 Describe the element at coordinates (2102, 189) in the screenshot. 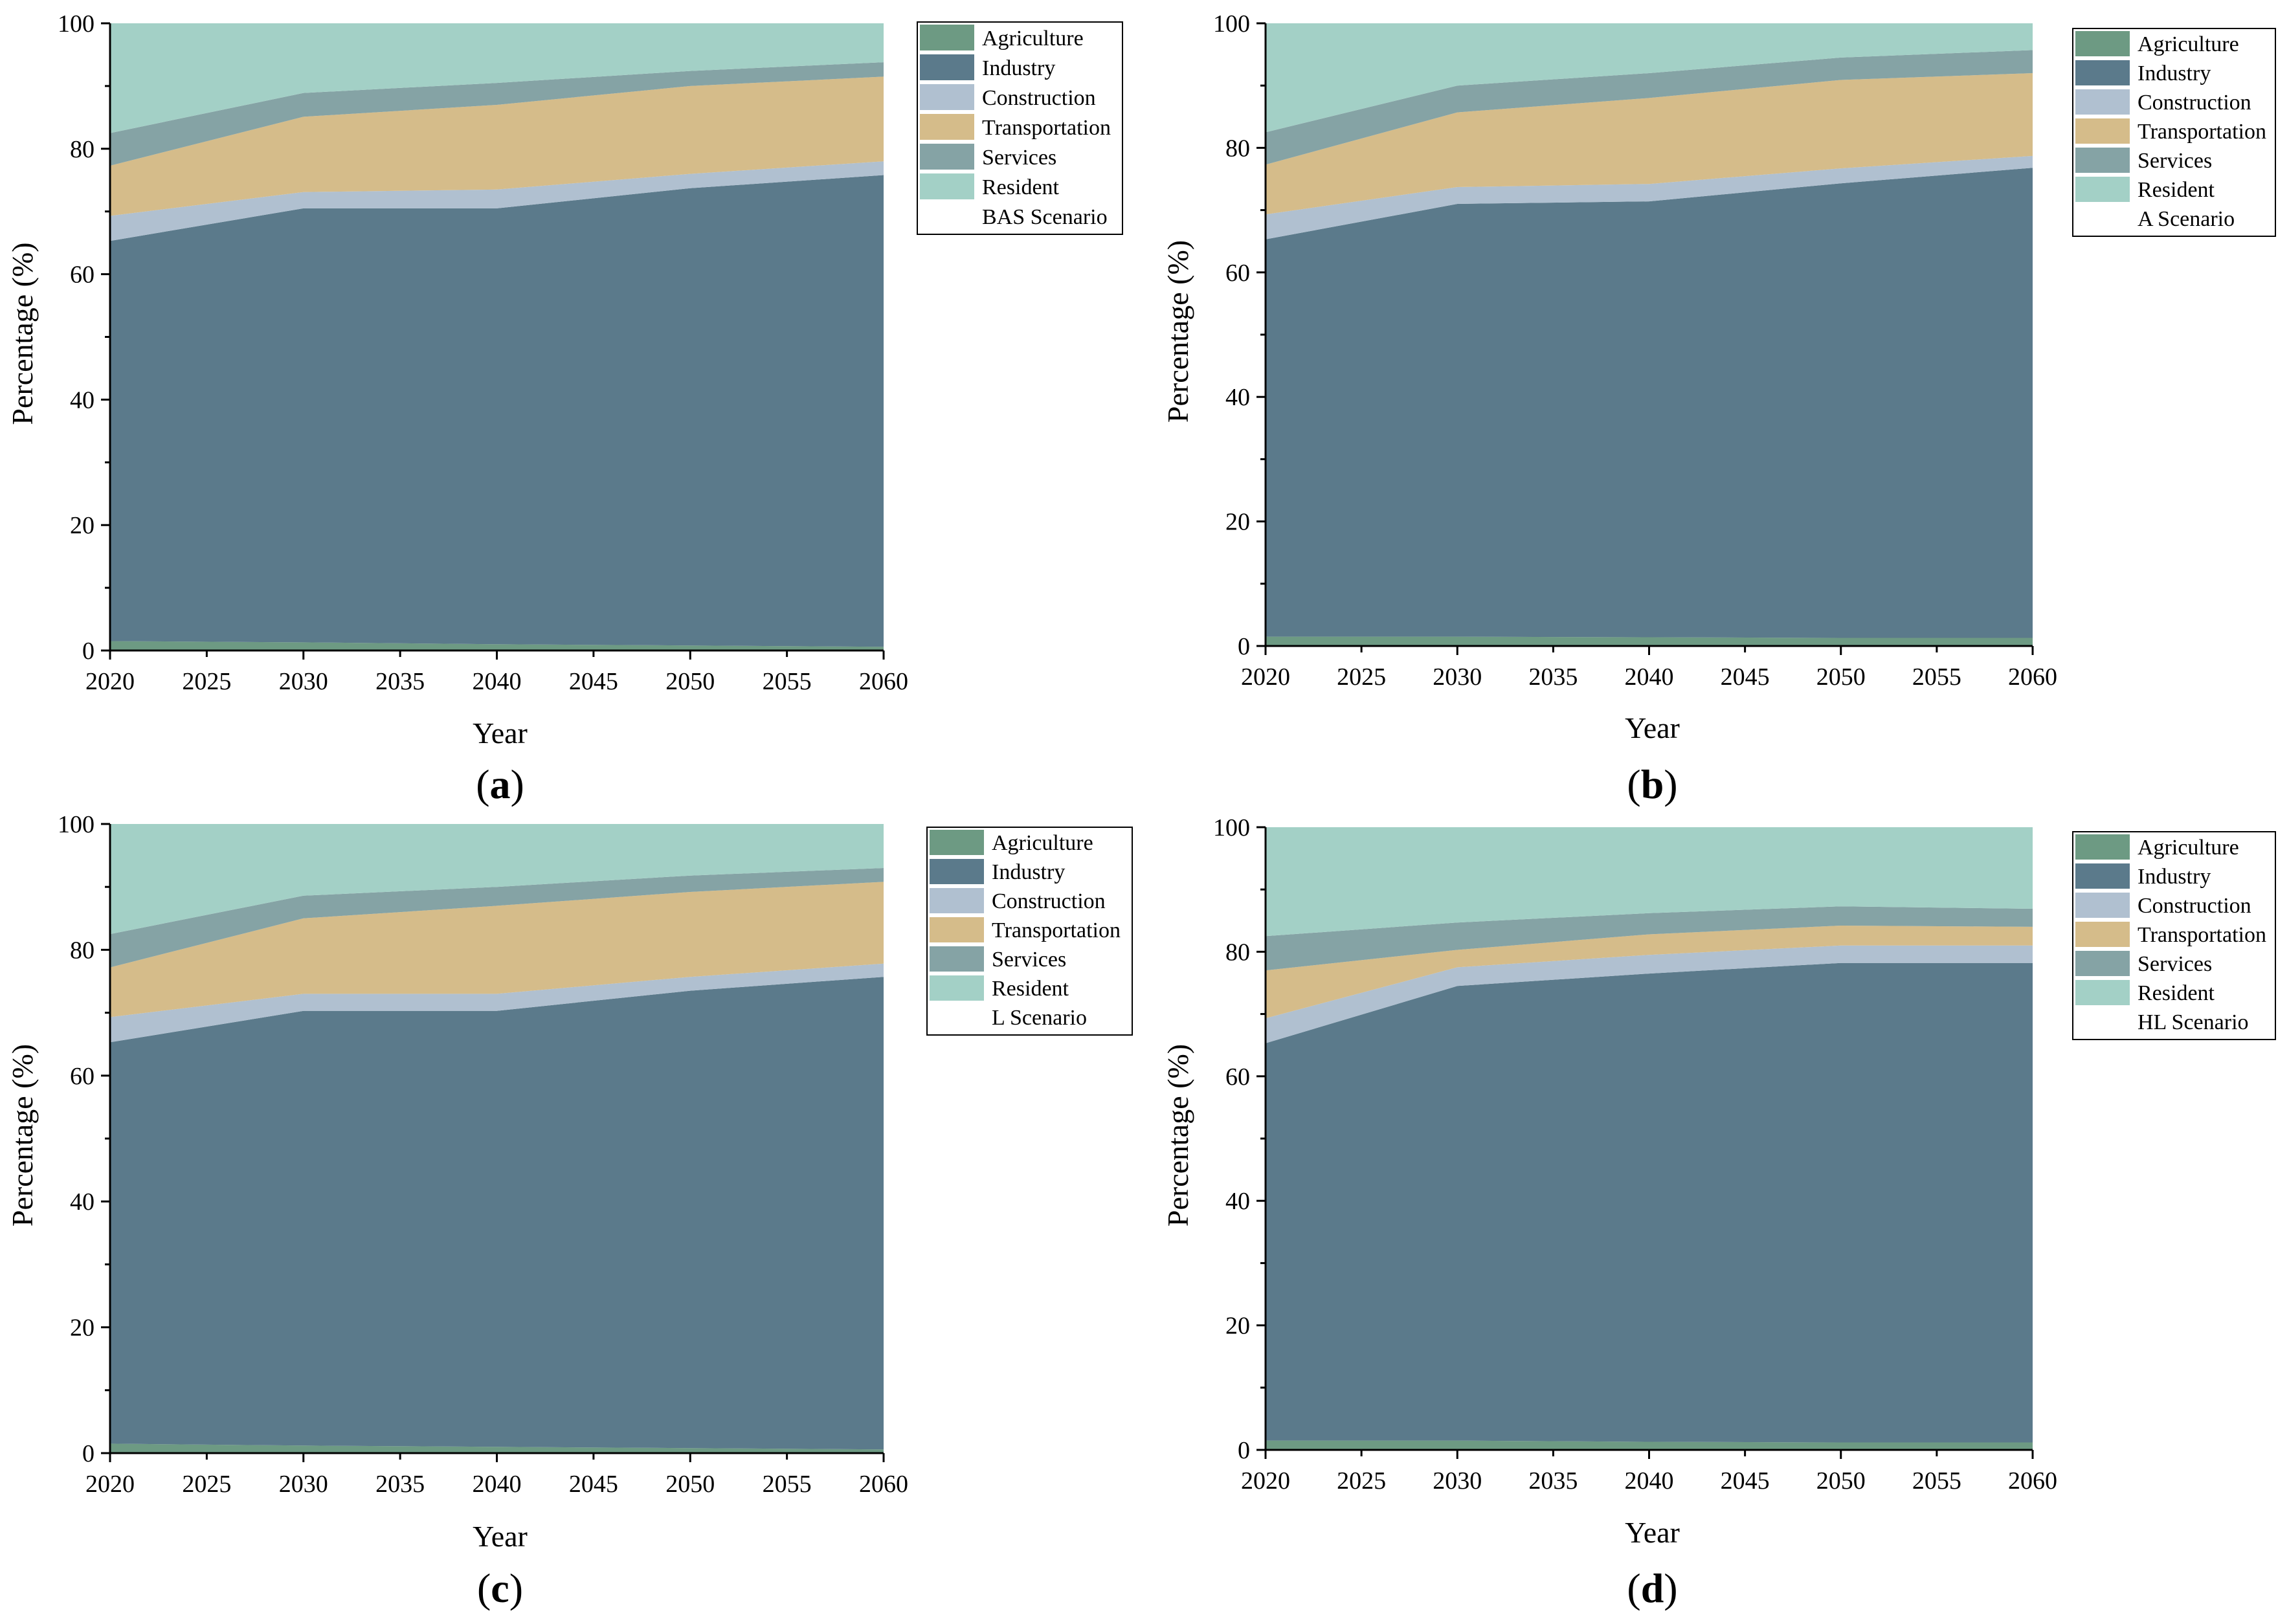

I see `legend-swatch-resident-b` at that location.